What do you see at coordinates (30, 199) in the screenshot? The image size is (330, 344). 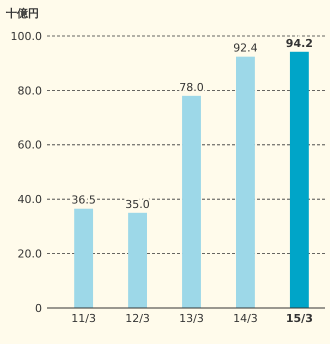 I see `y-tick-label: 40.0` at bounding box center [30, 199].